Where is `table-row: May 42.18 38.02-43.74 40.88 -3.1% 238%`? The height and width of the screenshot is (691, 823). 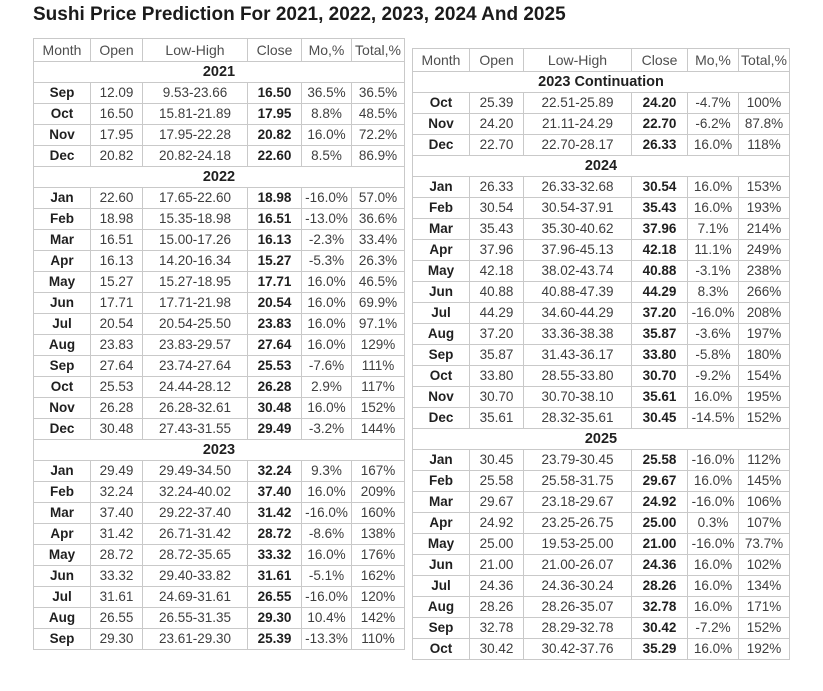
table-row: May 42.18 38.02-43.74 40.88 -3.1% 238% is located at coordinates (601, 271).